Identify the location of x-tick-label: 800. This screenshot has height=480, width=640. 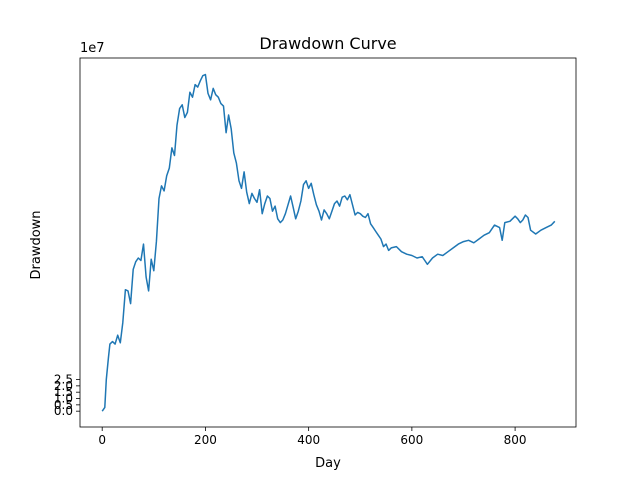
(515, 440).